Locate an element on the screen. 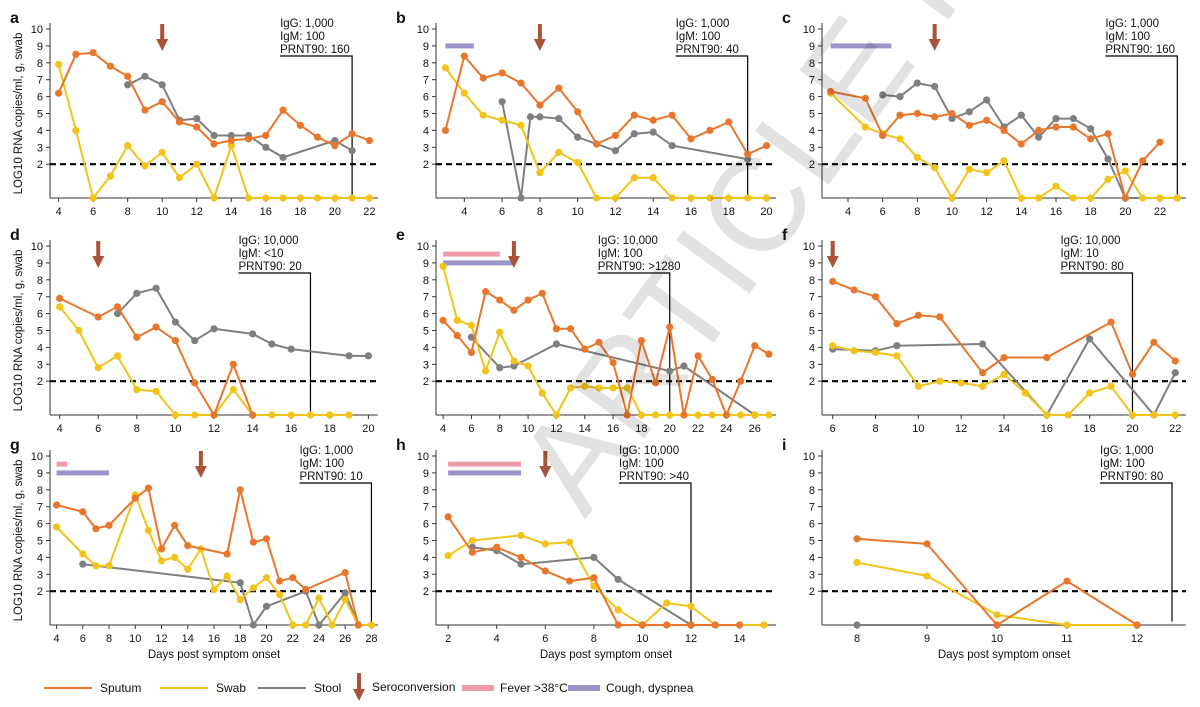 This screenshot has height=707, width=1200. x-tick-label: 4 is located at coordinates (443, 429).